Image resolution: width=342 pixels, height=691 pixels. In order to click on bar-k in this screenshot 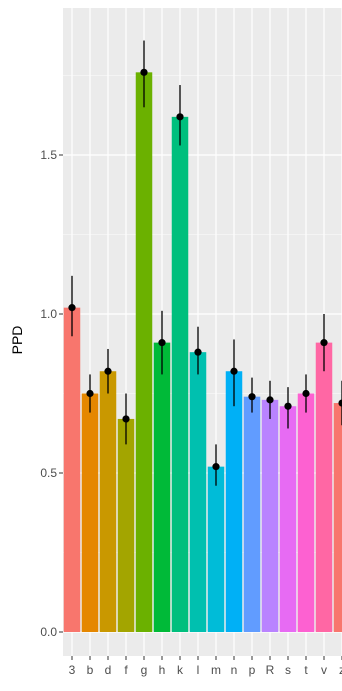, I will do `click(180, 374)`.